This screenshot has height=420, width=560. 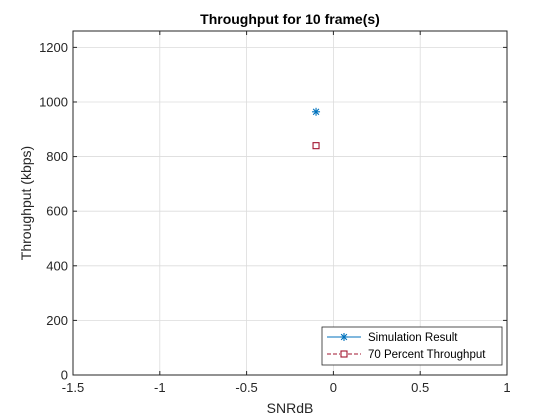 What do you see at coordinates (53, 101) in the screenshot?
I see `y-tick-label: 1000` at bounding box center [53, 101].